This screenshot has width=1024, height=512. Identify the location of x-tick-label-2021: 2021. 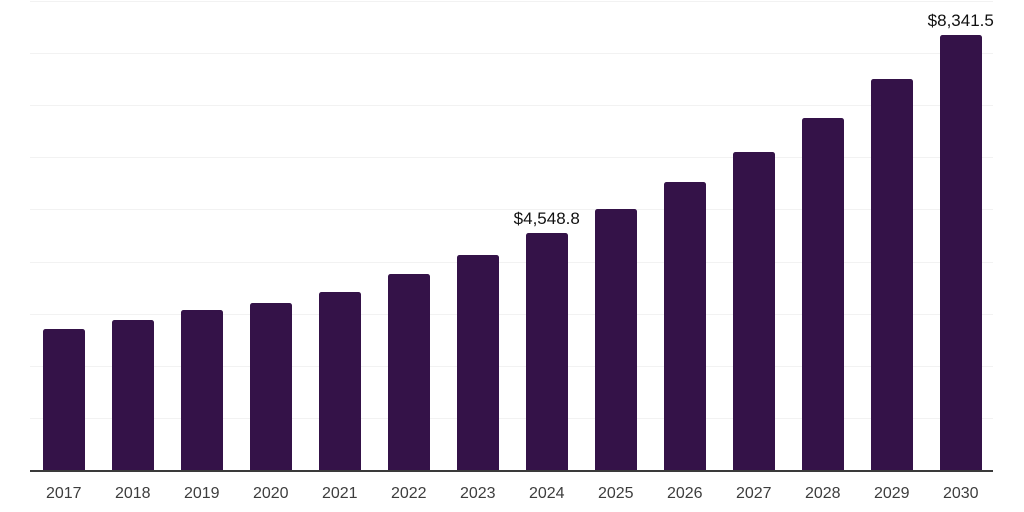
(339, 493).